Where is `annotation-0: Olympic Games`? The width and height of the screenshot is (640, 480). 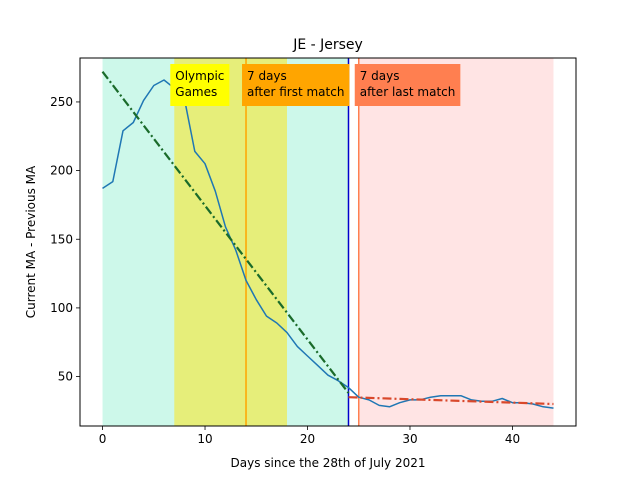 annotation-0: Olympic Games is located at coordinates (200, 85).